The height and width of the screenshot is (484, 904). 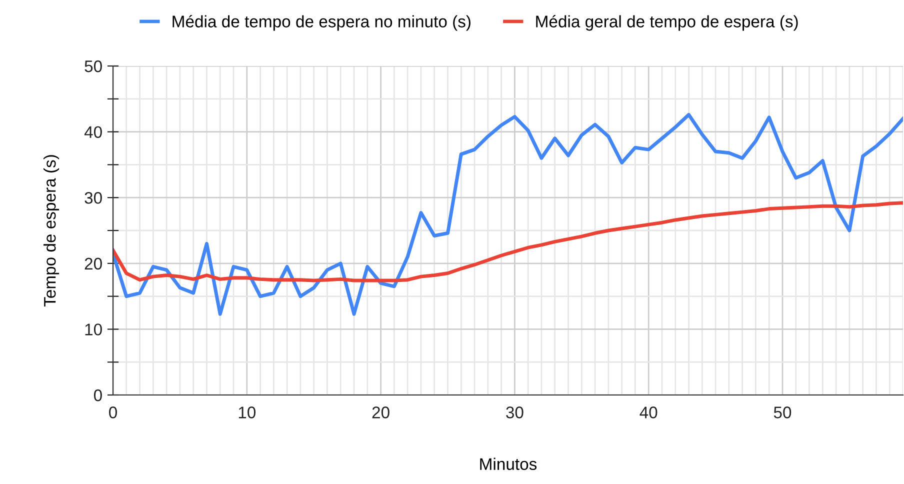 I want to click on legend-label: Média geral de tempo de espera (s), so click(x=667, y=23).